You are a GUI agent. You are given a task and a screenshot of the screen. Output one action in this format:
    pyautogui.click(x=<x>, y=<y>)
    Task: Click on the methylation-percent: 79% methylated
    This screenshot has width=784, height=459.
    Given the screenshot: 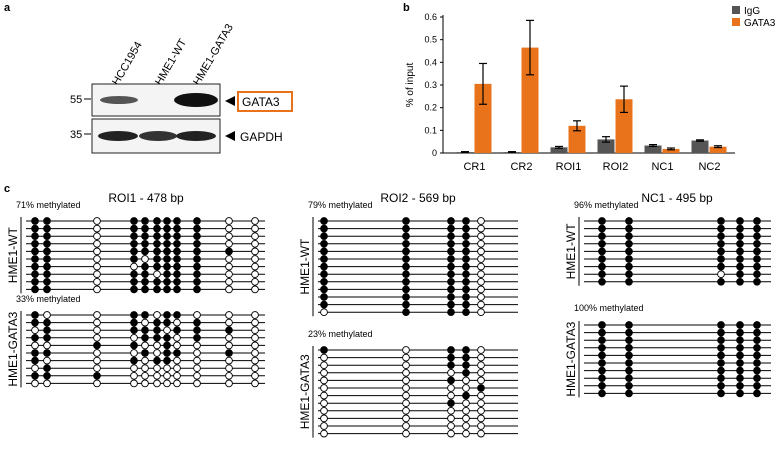 What is the action you would take?
    pyautogui.click(x=340, y=205)
    